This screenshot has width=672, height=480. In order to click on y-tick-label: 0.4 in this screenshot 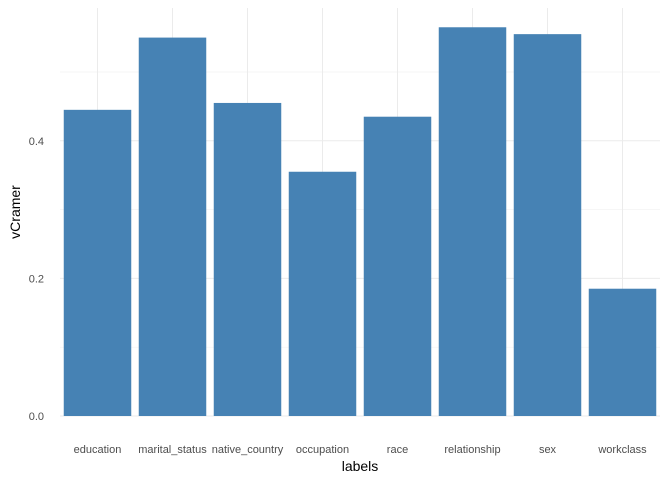, I will do `click(36, 142)`.